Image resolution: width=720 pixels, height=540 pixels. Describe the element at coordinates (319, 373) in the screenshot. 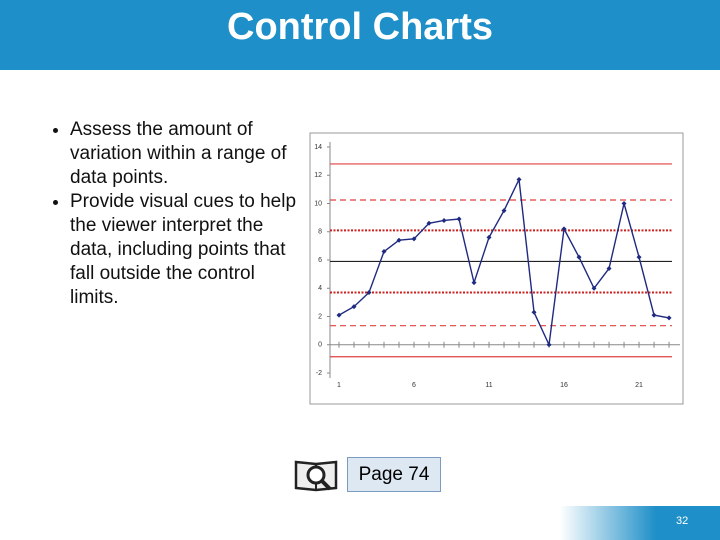

I see `y-tick-label: -2` at that location.